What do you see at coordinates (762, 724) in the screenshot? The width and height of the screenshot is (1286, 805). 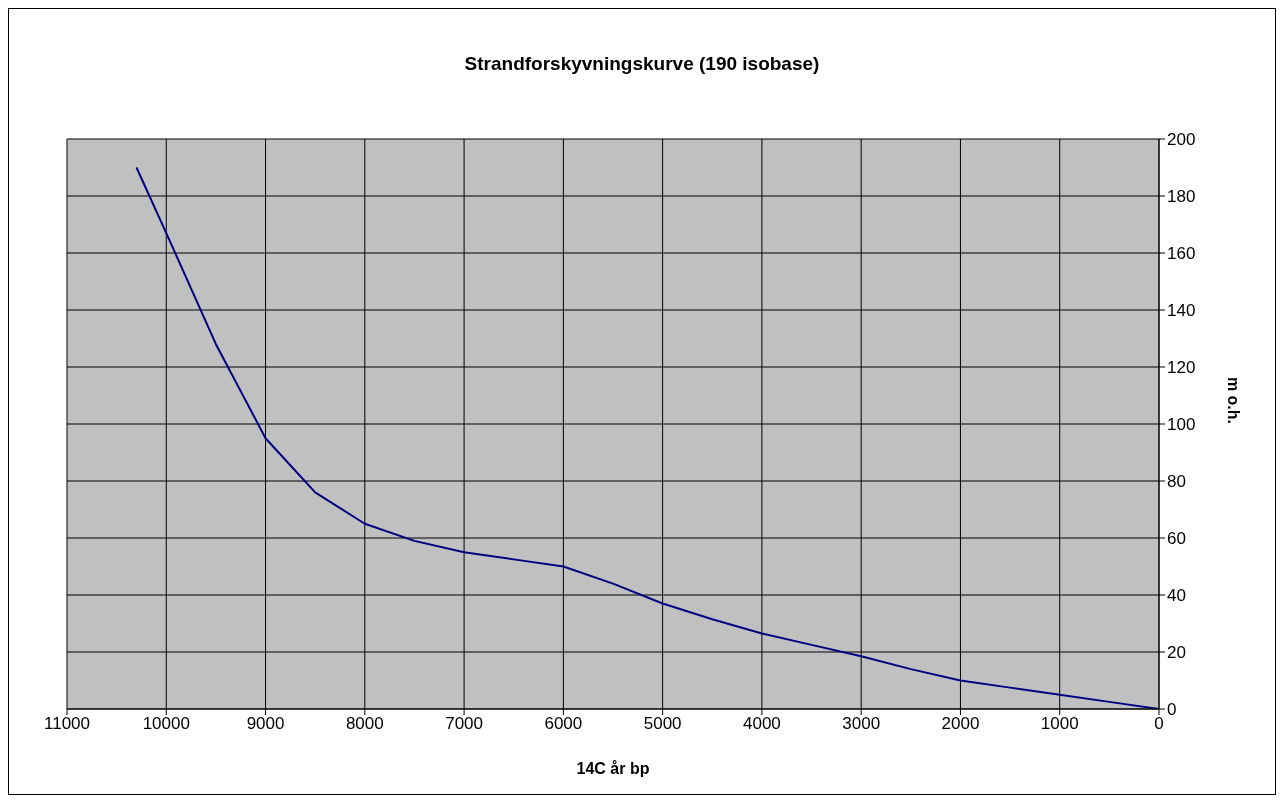 I see `x-tick-label: 4000` at bounding box center [762, 724].